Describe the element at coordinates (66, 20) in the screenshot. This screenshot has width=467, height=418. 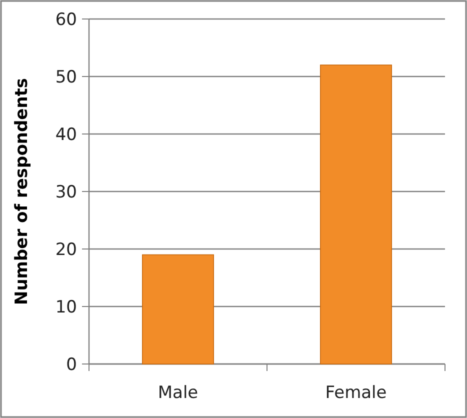
I see `y-tick-label: 60` at that location.